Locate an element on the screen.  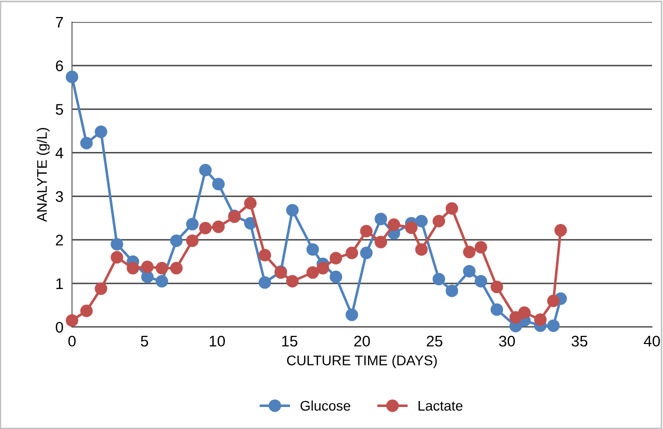
x-tick-label: 30 is located at coordinates (507, 341).